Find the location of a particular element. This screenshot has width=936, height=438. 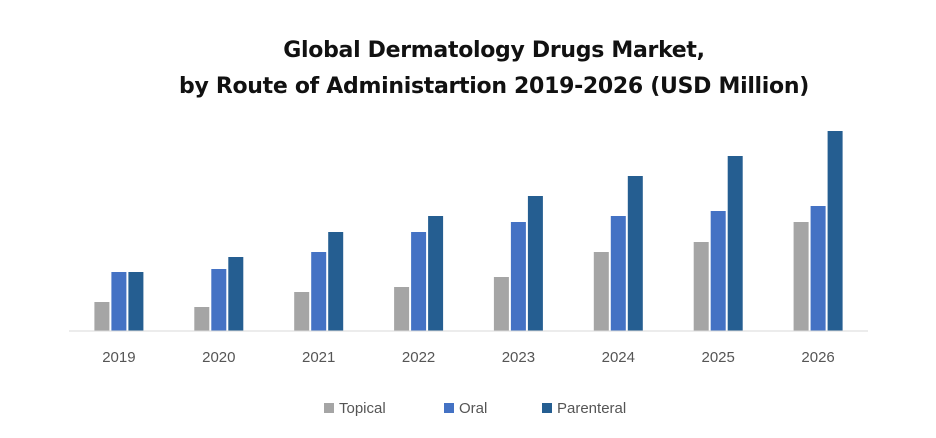

bar-topical-2023 is located at coordinates (501, 304).